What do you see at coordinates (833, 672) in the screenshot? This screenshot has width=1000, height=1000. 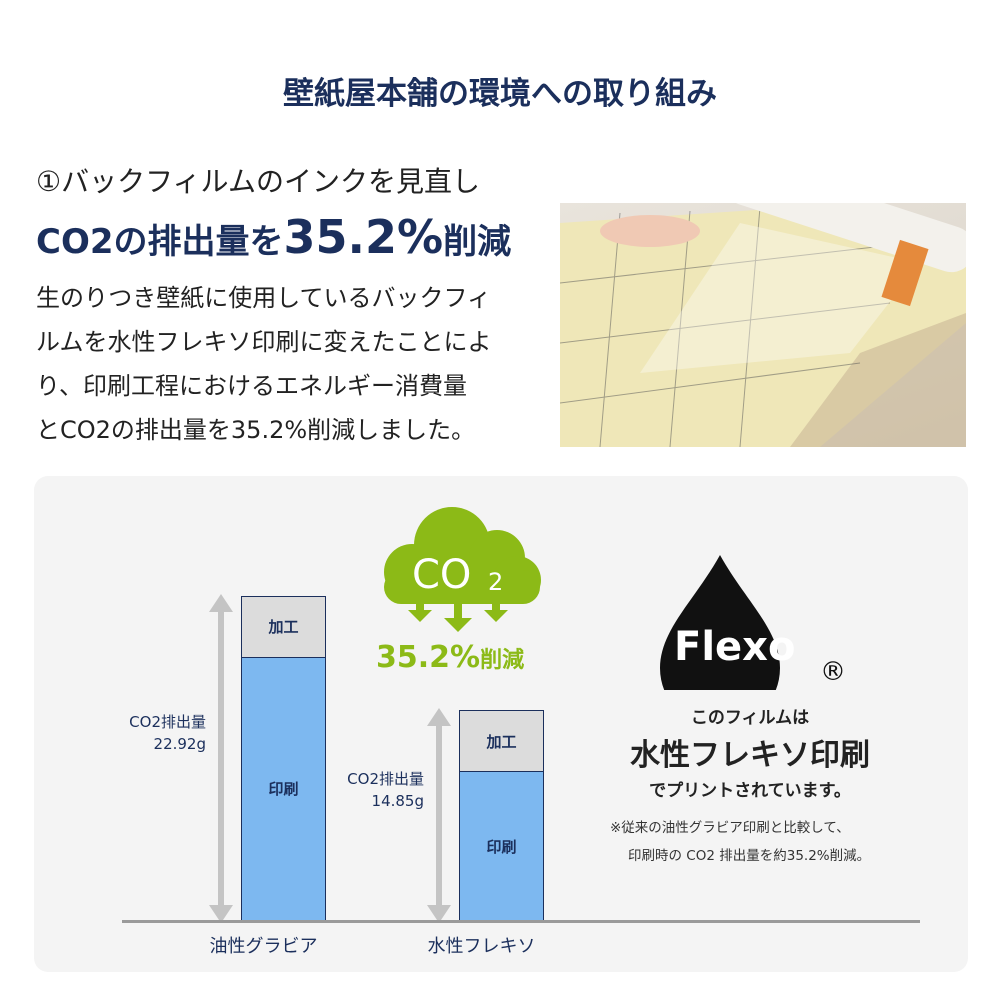 I see `registered-mark: ®` at bounding box center [833, 672].